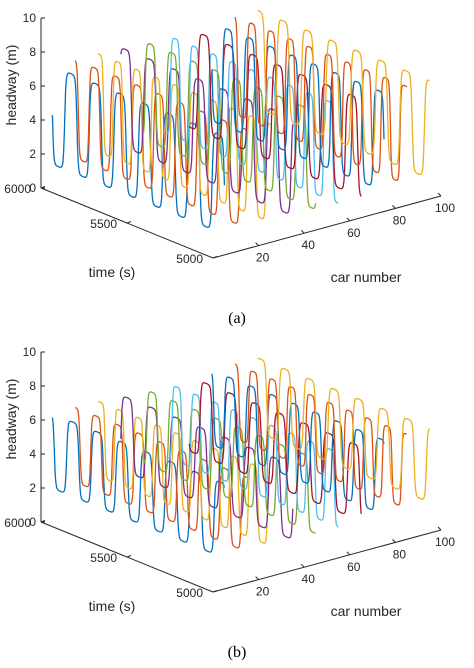 This screenshot has height=668, width=474. Describe the element at coordinates (237, 652) in the screenshot. I see `panel-caption: (b)` at that location.